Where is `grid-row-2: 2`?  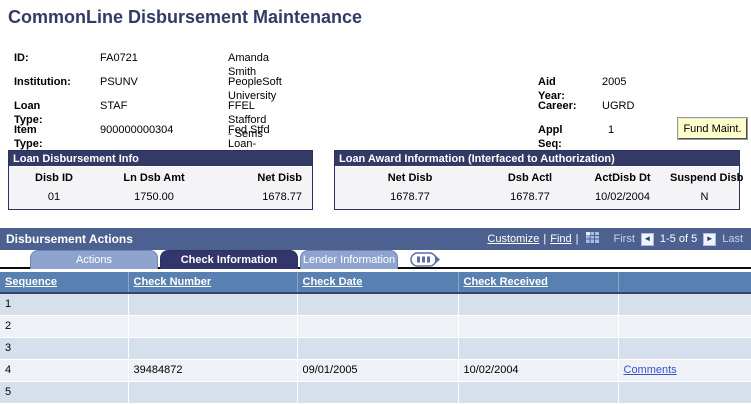
grid-row-2: 2 is located at coordinates (375, 326).